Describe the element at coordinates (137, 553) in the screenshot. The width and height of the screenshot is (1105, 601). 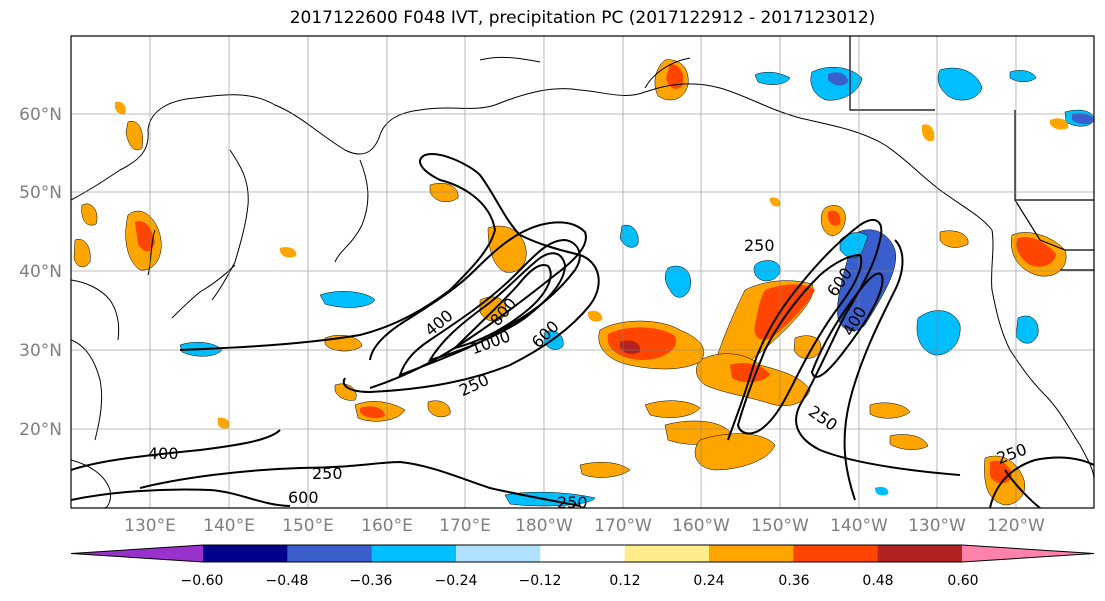
I see `colorbar-extend-min` at that location.